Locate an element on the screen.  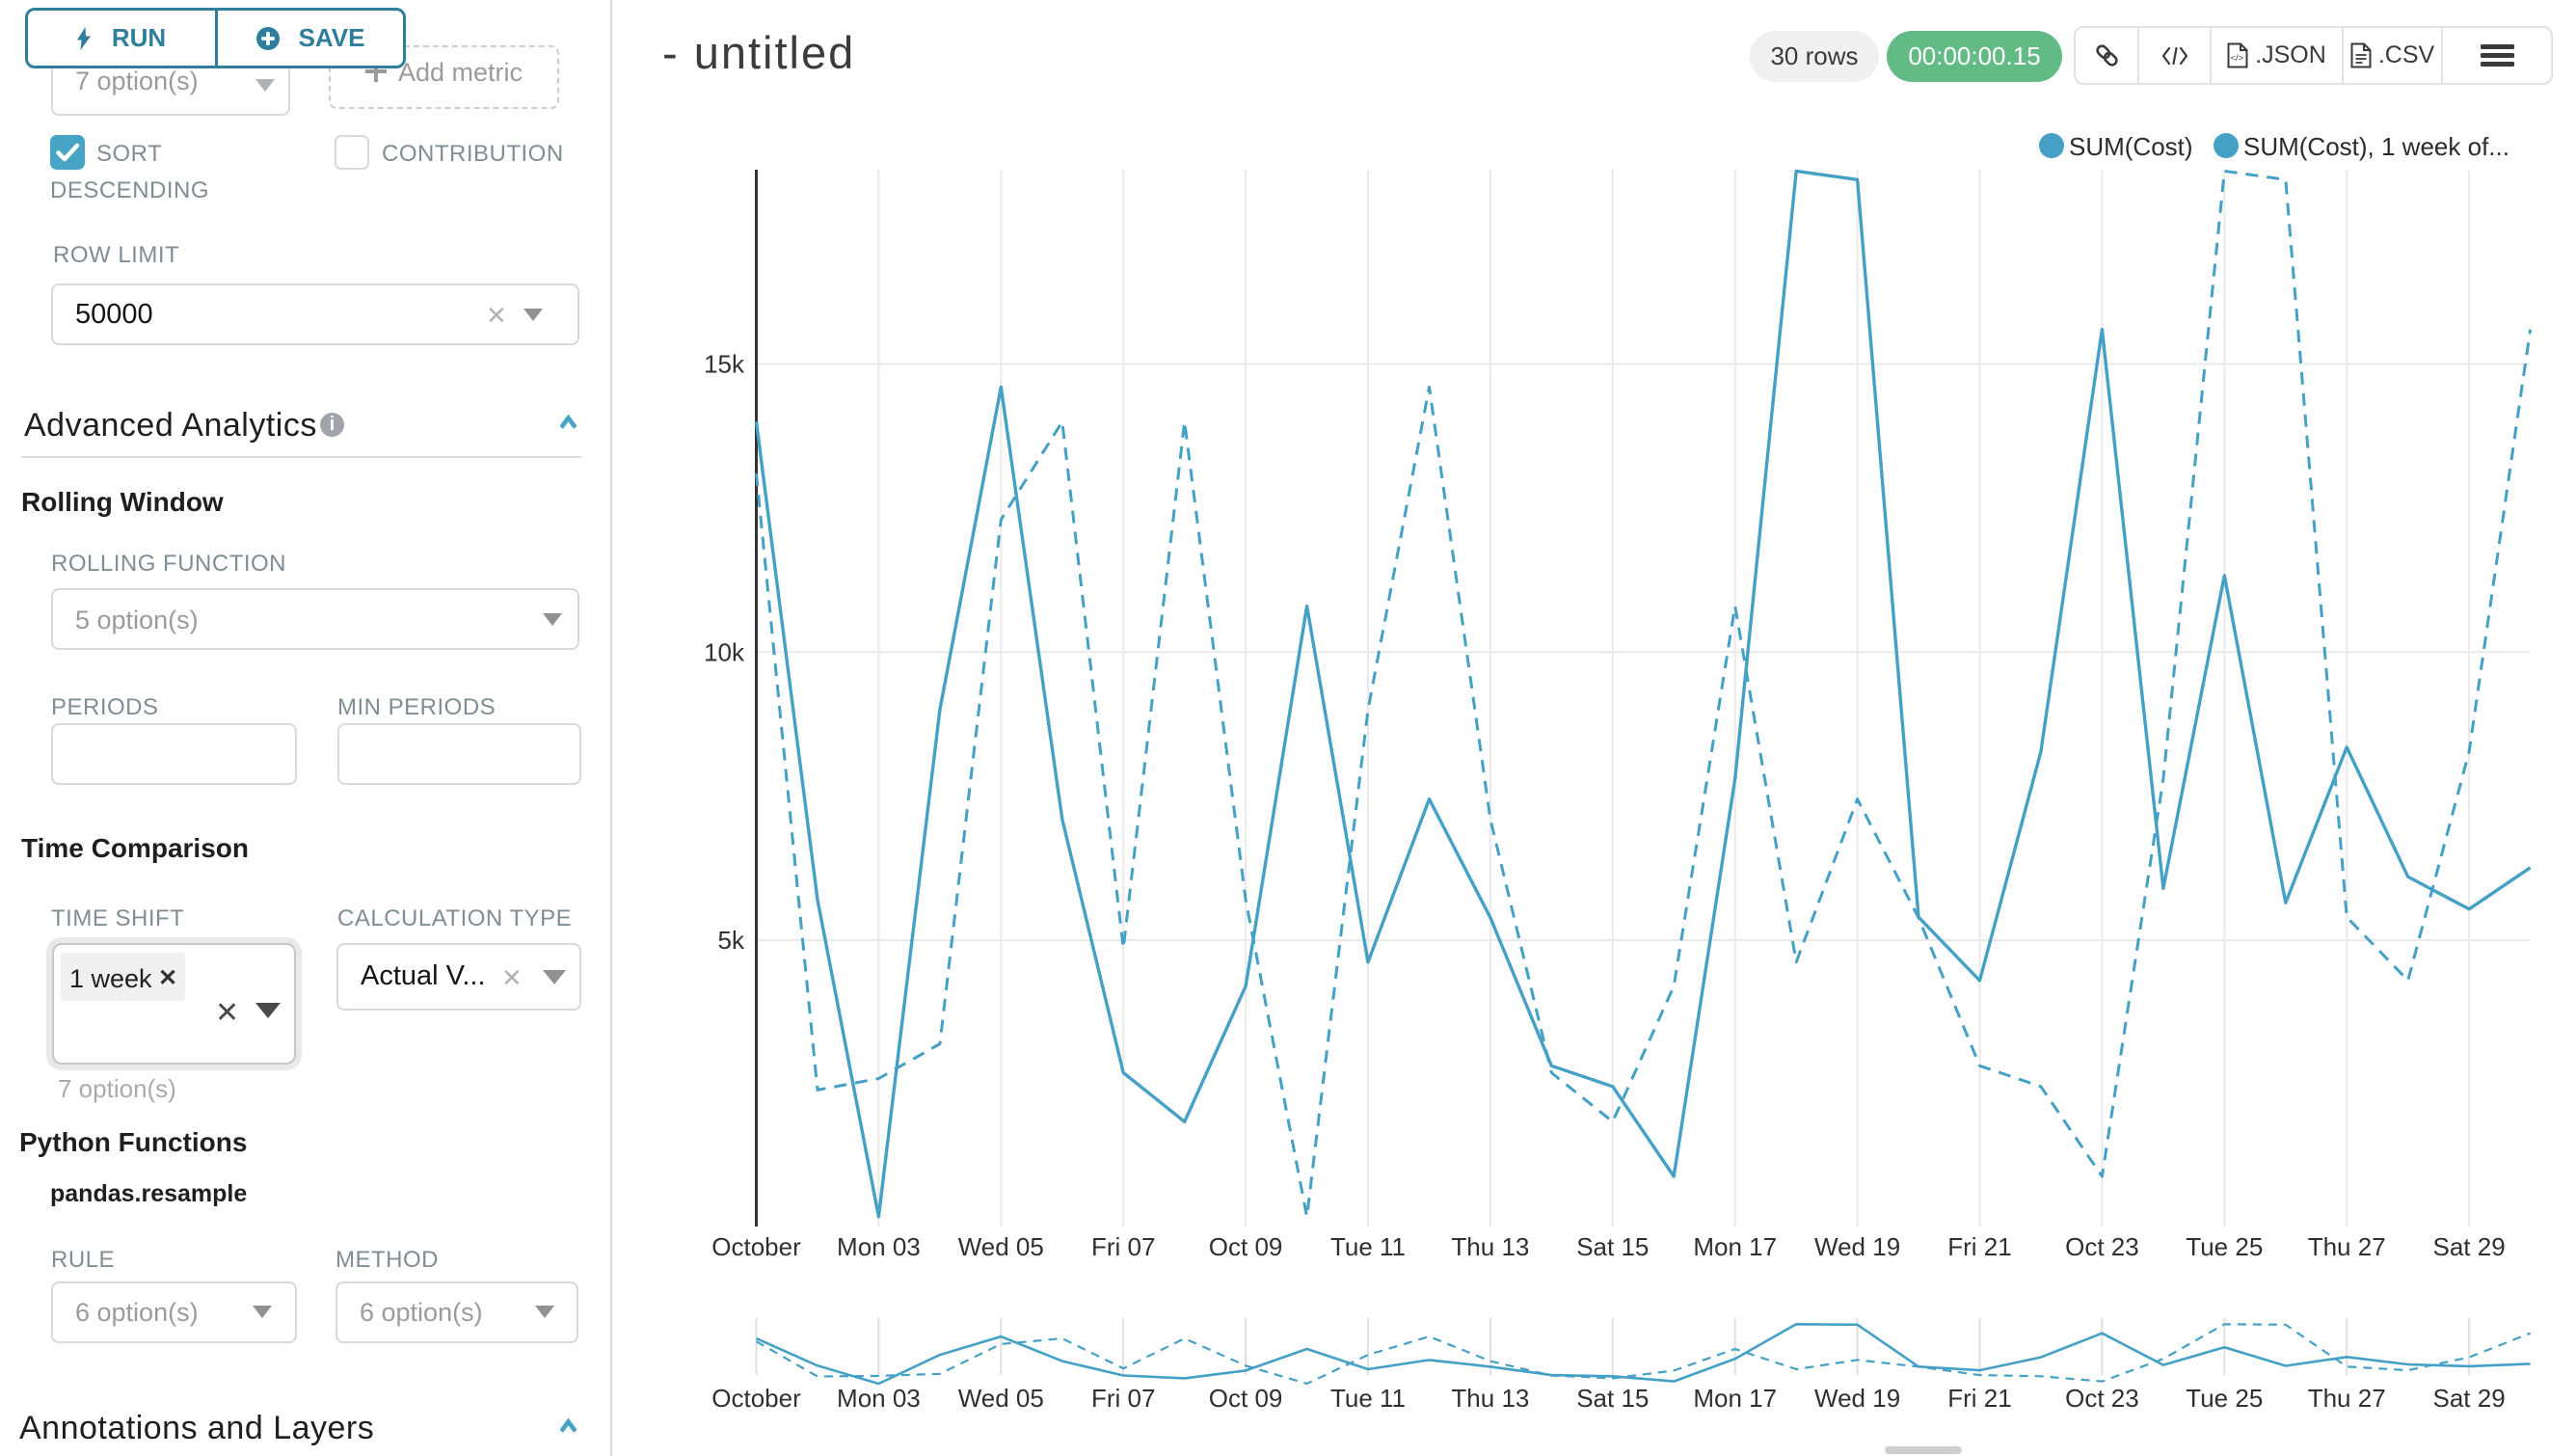
svg-text: 10k is located at coordinates (724, 651).